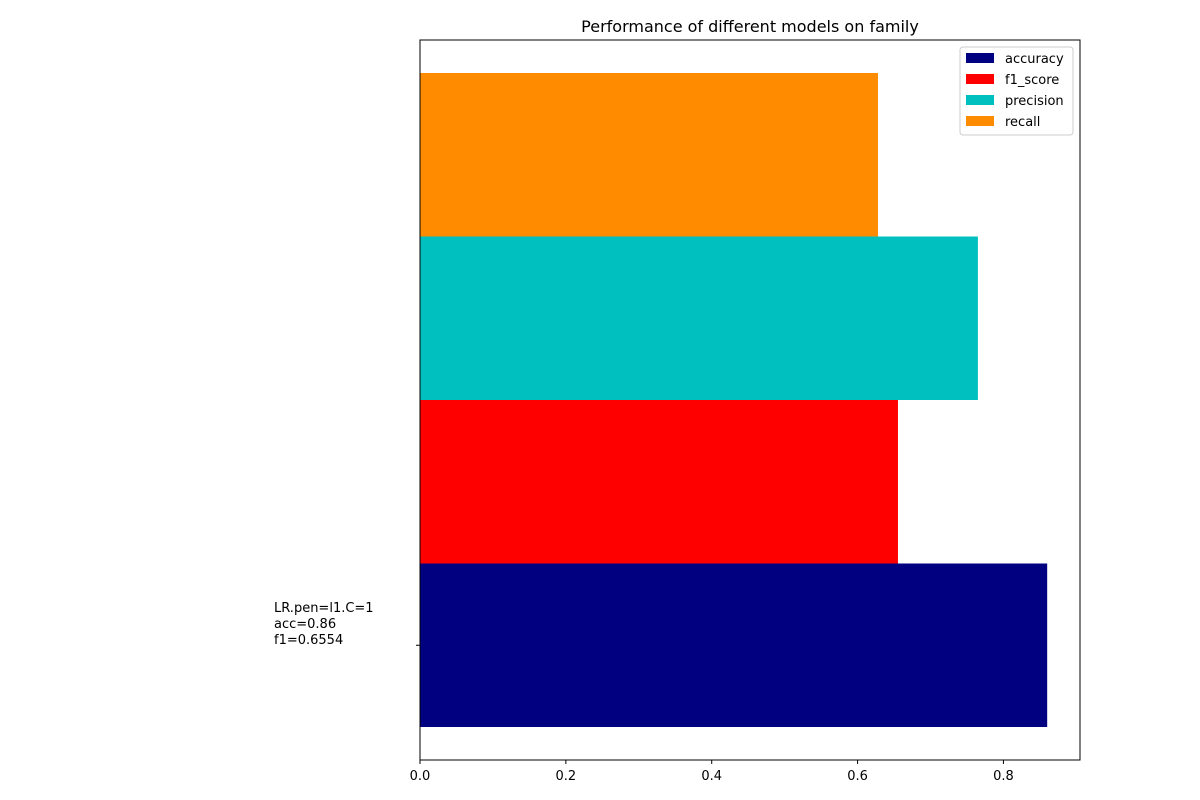 Image resolution: width=1200 pixels, height=800 pixels. Describe the element at coordinates (324, 624) in the screenshot. I see `y-category-label: LR.pen=l1.C=1 acc=0.86 f1=0.6554` at that location.